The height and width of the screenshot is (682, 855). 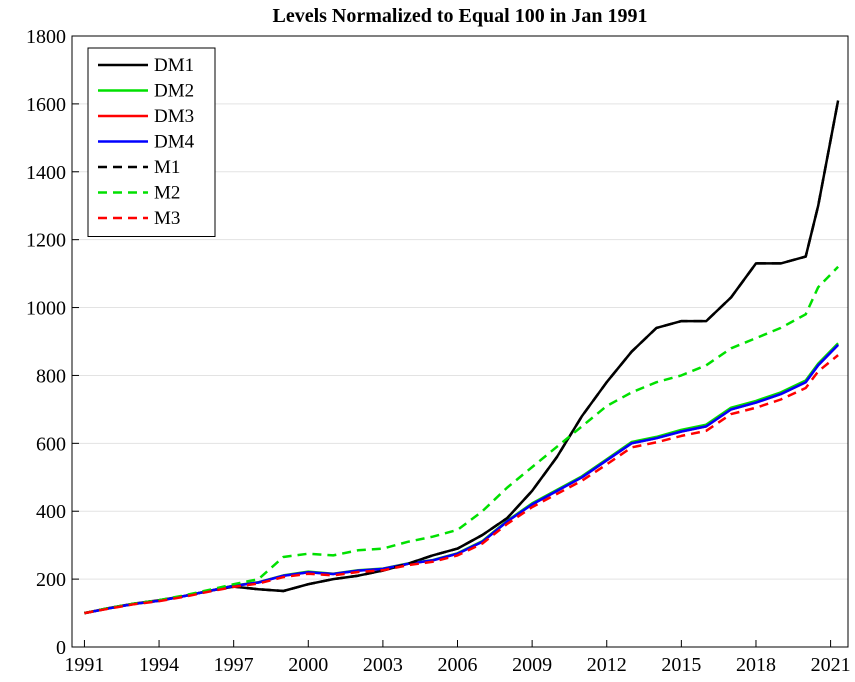 I want to click on legend-label: DM2, so click(x=174, y=91).